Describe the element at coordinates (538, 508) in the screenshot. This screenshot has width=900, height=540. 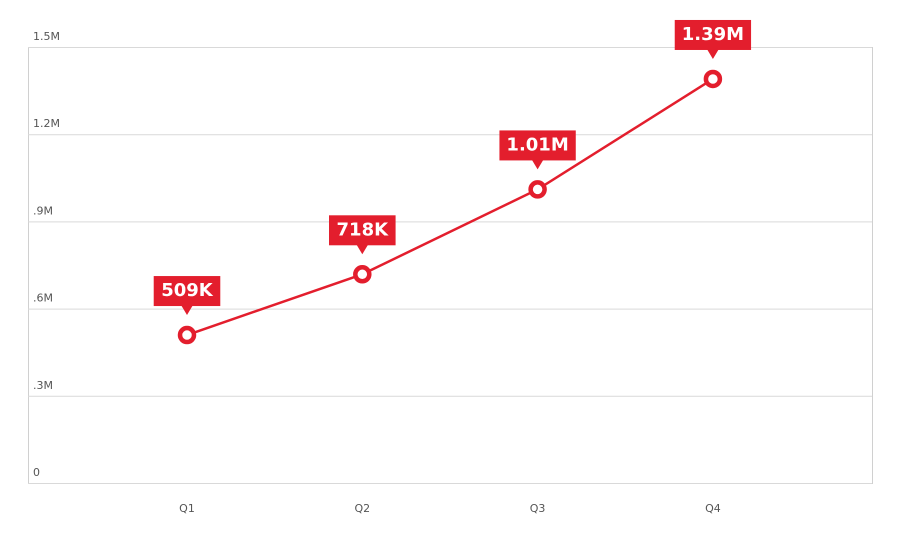
I see `x-tick-label: Q3` at that location.